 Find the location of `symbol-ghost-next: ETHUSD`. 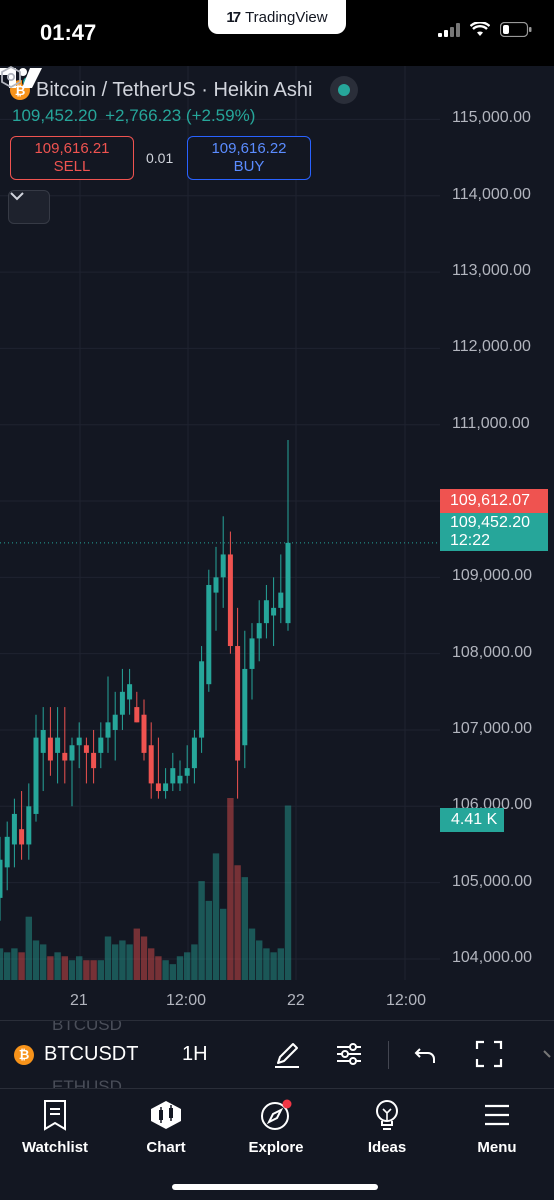

symbol-ghost-next: ETHUSD is located at coordinates (87, 1082).